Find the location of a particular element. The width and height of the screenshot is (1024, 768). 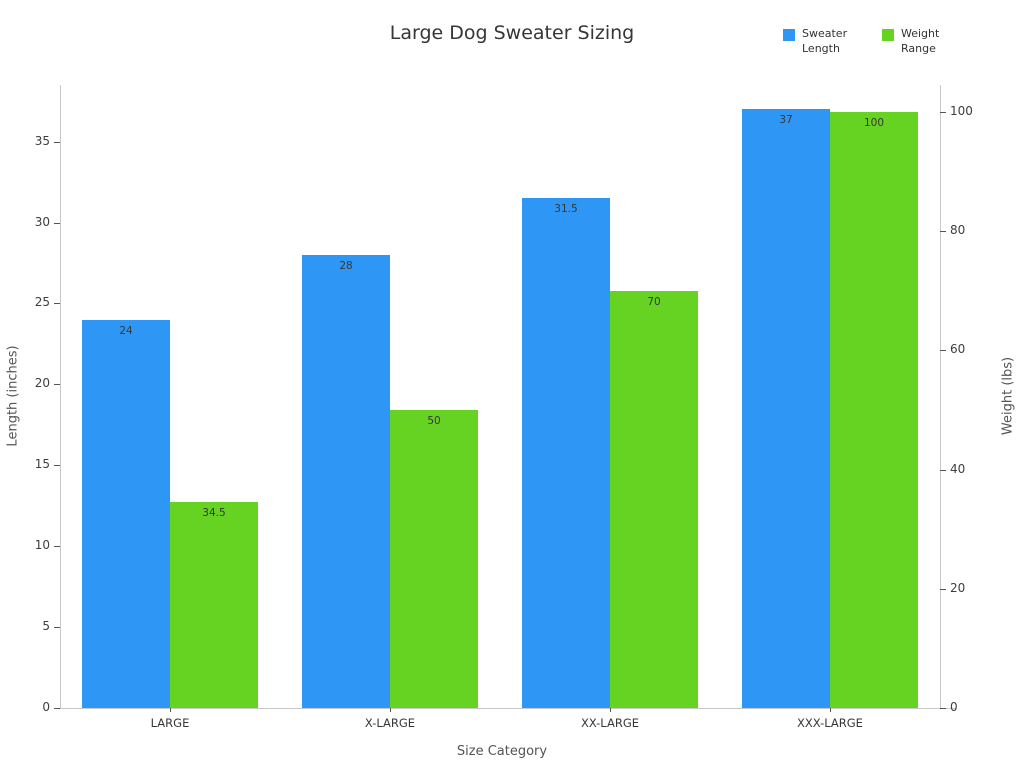

y-axis-right-spine is located at coordinates (940, 396).